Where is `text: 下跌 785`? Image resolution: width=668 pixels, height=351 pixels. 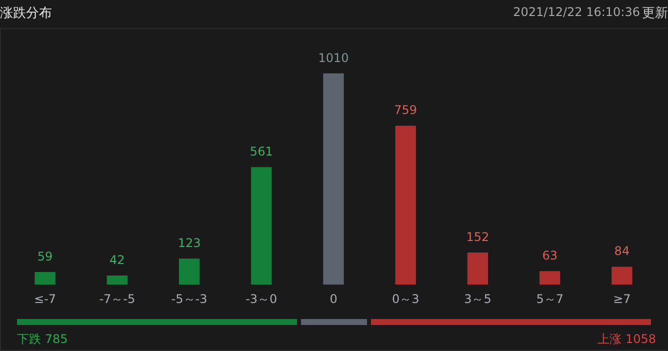 text: 下跌 785 is located at coordinates (42, 339).